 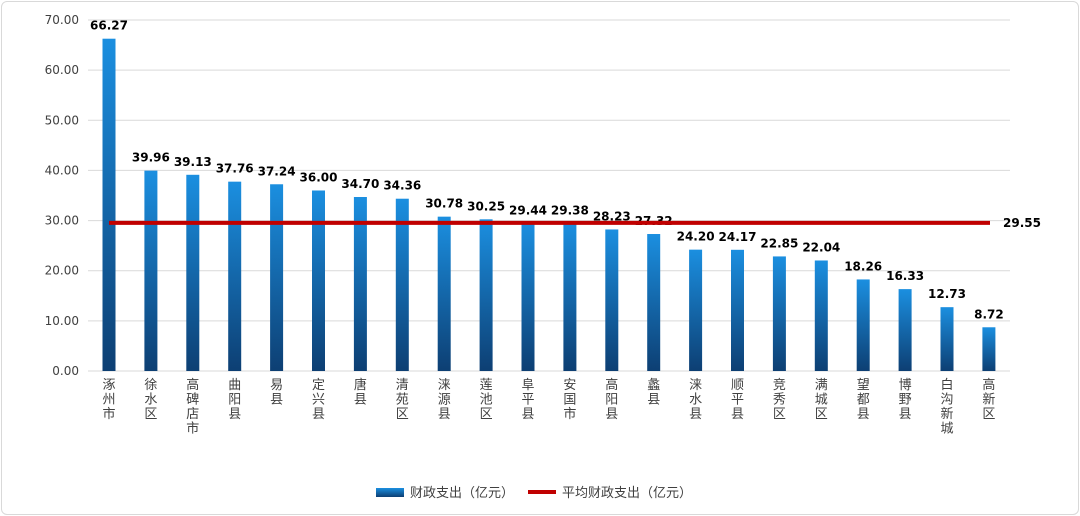 What do you see at coordinates (863, 385) in the screenshot?
I see `x-tick-label: 望` at bounding box center [863, 385].